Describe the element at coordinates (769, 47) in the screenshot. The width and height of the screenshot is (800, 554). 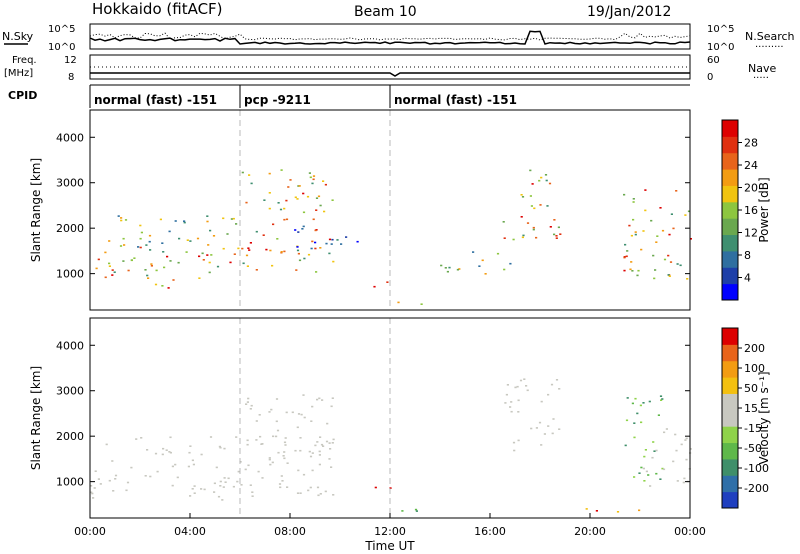
I see `nsearch-legend: ·········` at that location.